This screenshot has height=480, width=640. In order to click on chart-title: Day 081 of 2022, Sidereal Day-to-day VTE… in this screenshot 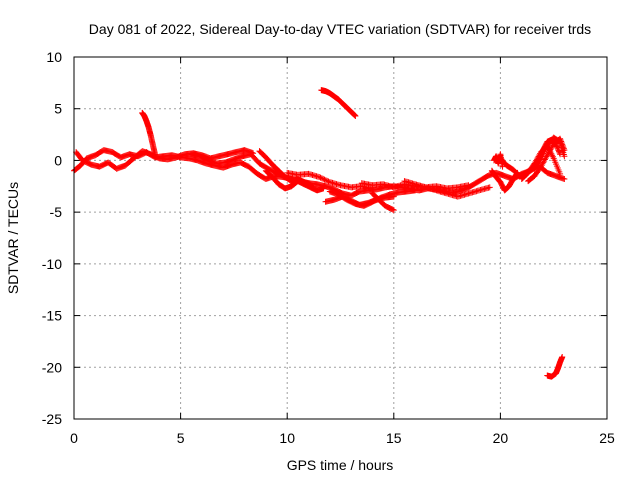, I will do `click(340, 29)`.